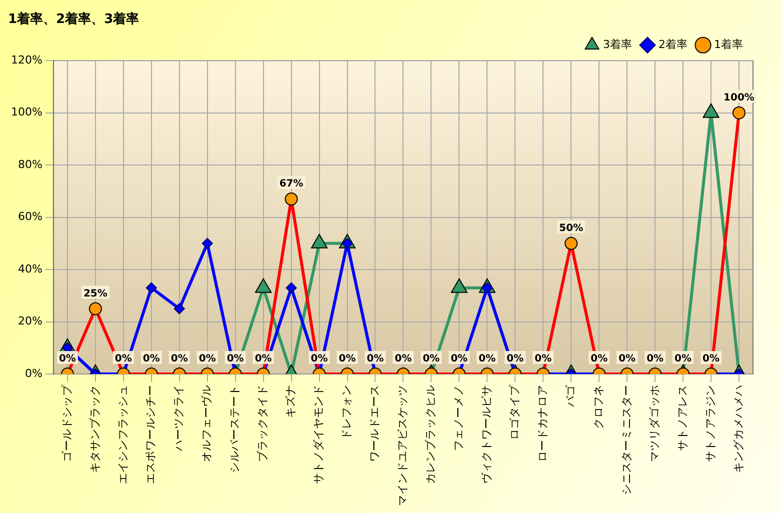 The width and height of the screenshot is (781, 513). What do you see at coordinates (515, 412) in the screenshot?
I see `x-tick-label: ロゴタイプ` at bounding box center [515, 412].